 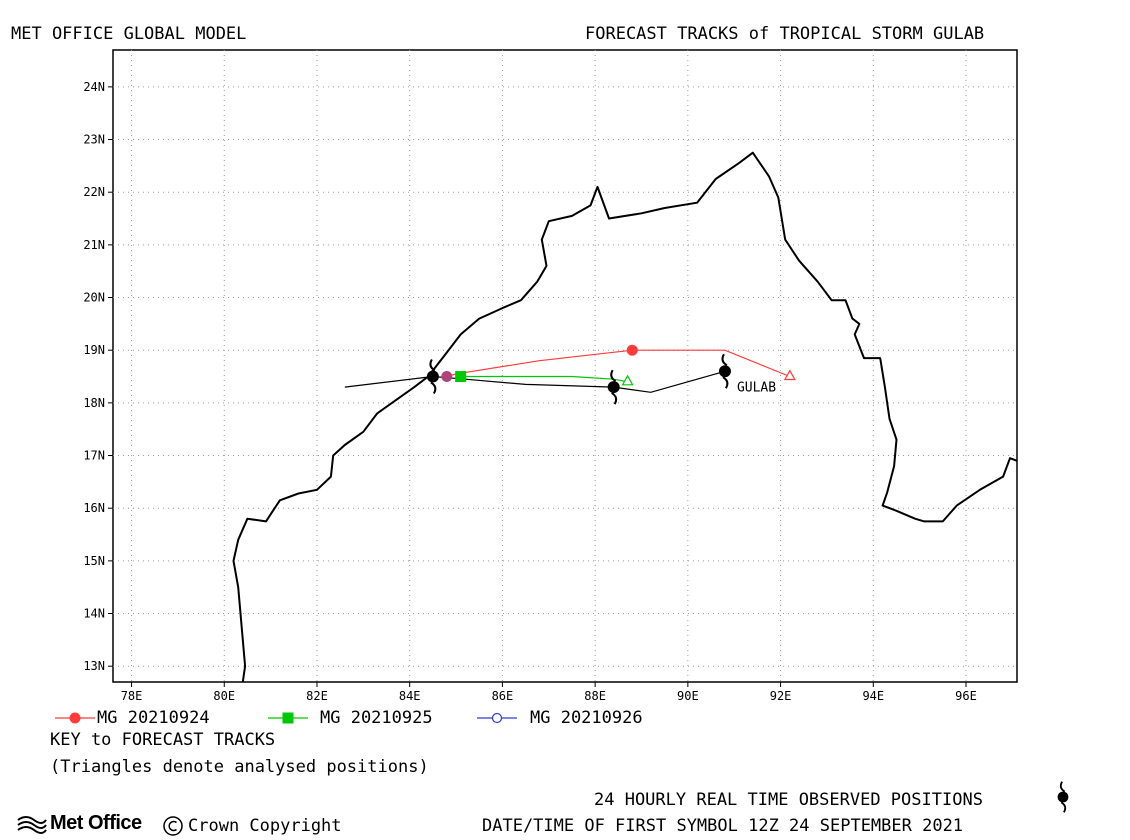 What do you see at coordinates (224, 696) in the screenshot?
I see `lon-tick-label: 80E` at bounding box center [224, 696].